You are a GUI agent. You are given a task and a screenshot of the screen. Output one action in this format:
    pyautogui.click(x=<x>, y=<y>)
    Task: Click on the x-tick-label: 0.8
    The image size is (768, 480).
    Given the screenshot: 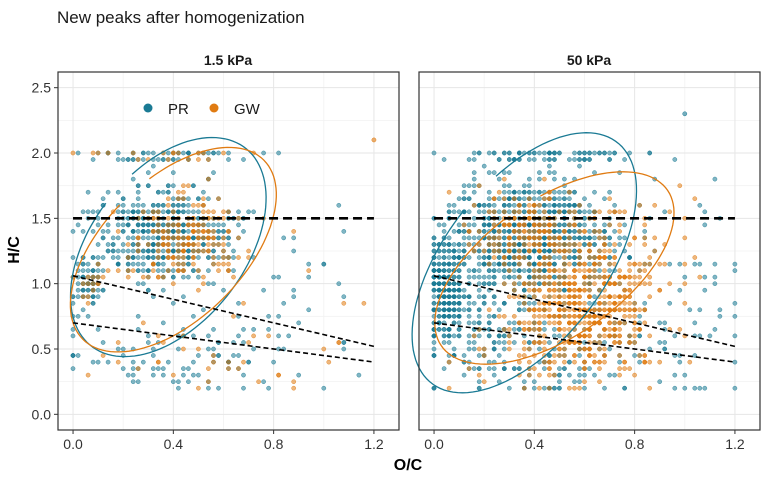 What is the action you would take?
    pyautogui.click(x=635, y=444)
    